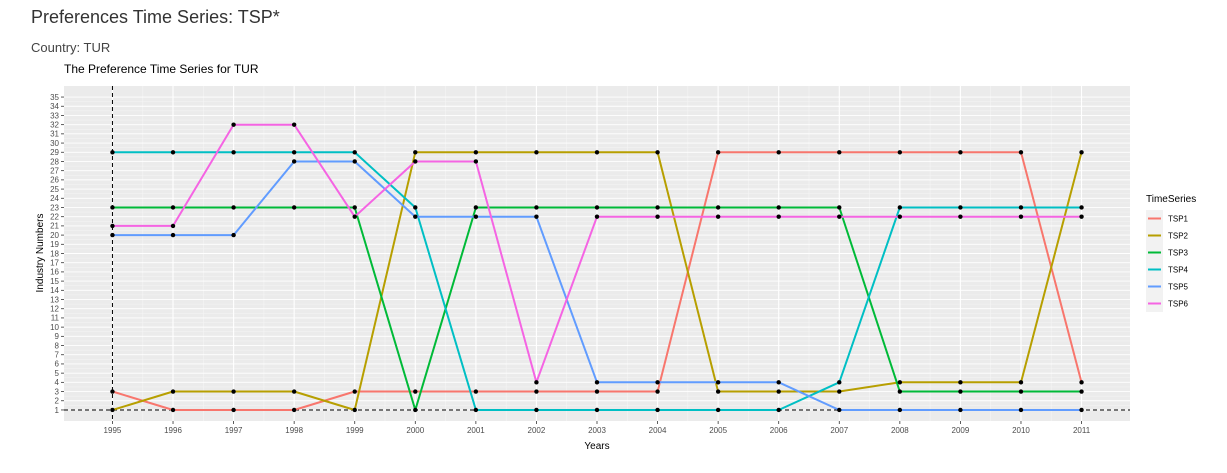 This screenshot has height=473, width=1227. Describe the element at coordinates (57, 410) in the screenshot. I see `y-tick-label: 1` at that location.